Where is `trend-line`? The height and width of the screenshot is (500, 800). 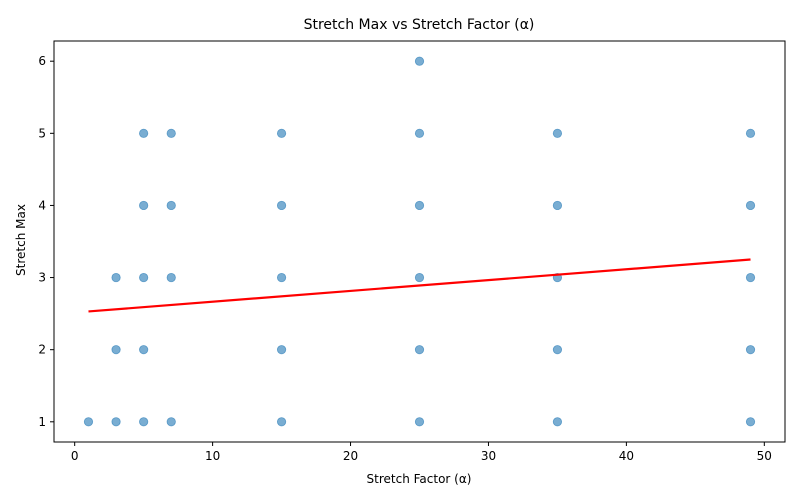
trend-line is located at coordinates (419, 285).